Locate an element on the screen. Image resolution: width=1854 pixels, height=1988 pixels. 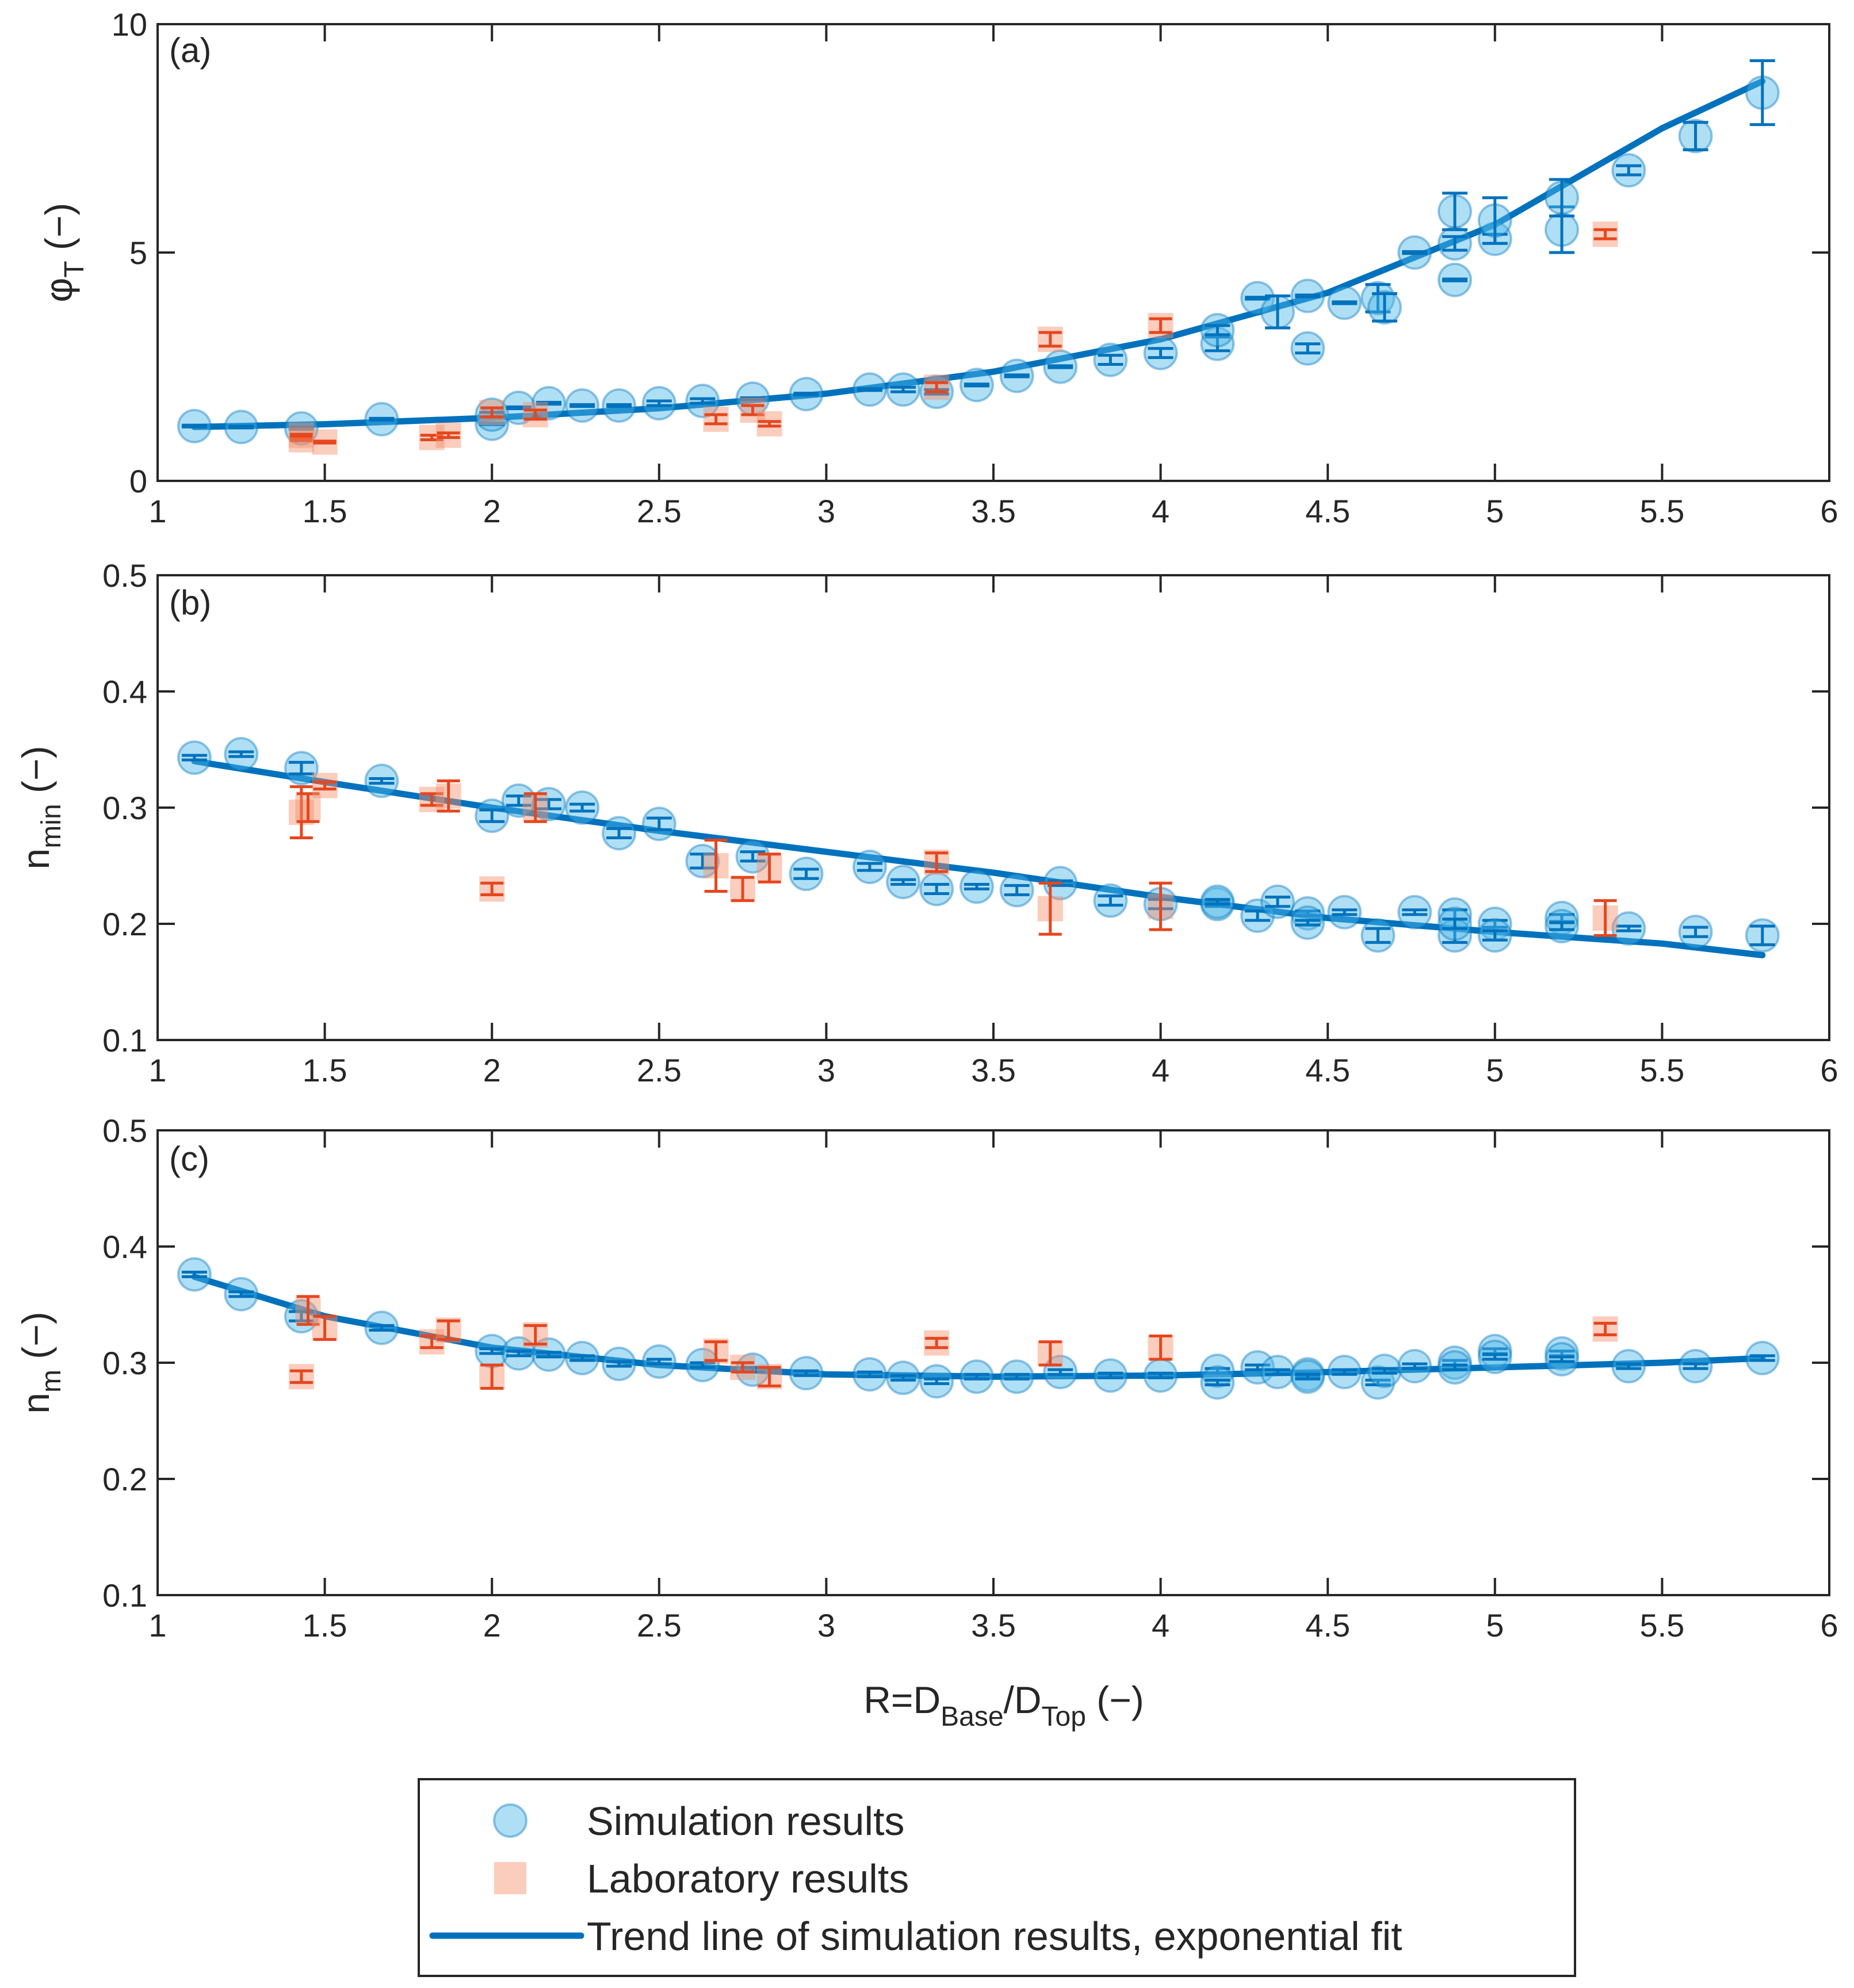
y-tick-label-a-2: 10 is located at coordinates (129, 24).